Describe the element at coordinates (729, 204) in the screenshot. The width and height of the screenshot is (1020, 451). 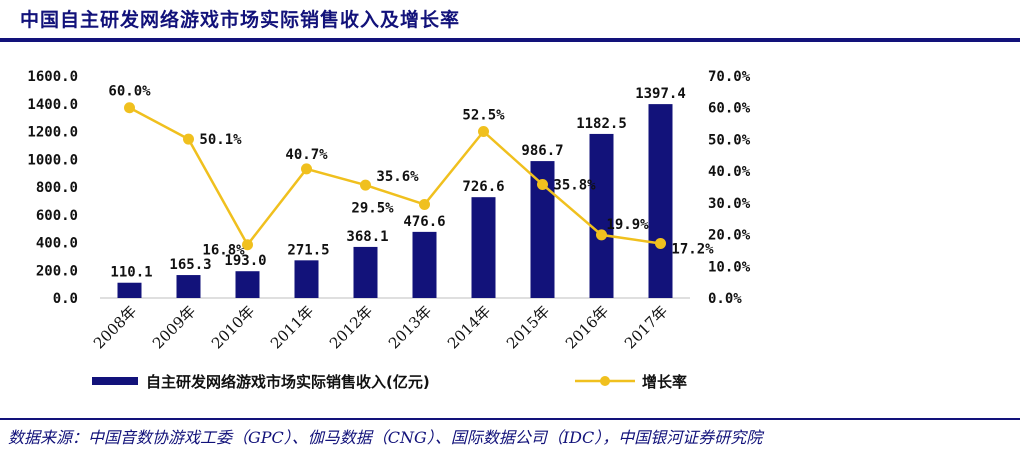
I see `y-right-tick-label: 30.0%` at that location.